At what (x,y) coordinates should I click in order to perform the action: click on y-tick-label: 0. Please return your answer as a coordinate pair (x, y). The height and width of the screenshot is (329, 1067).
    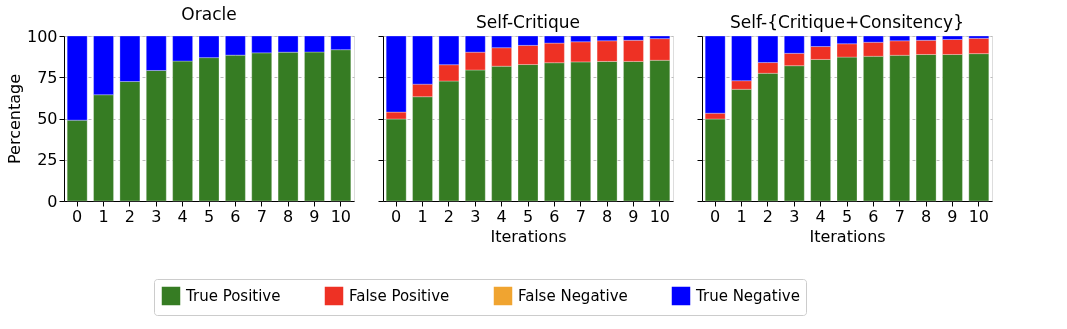
    Looking at the image, I should click on (52, 201).